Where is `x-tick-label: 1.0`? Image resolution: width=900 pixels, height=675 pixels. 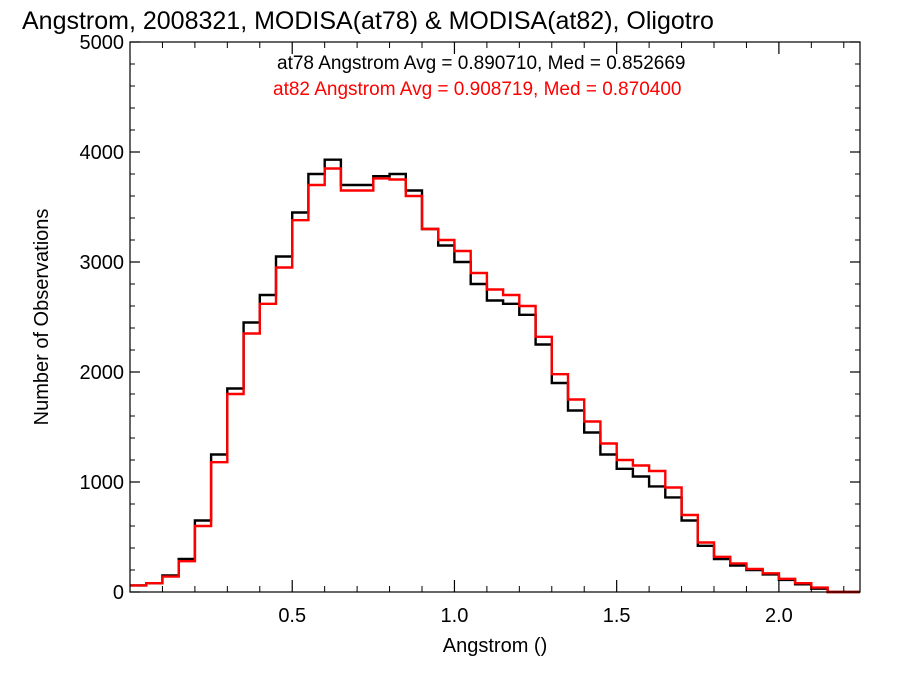
x-tick-label: 1.0 is located at coordinates (455, 616).